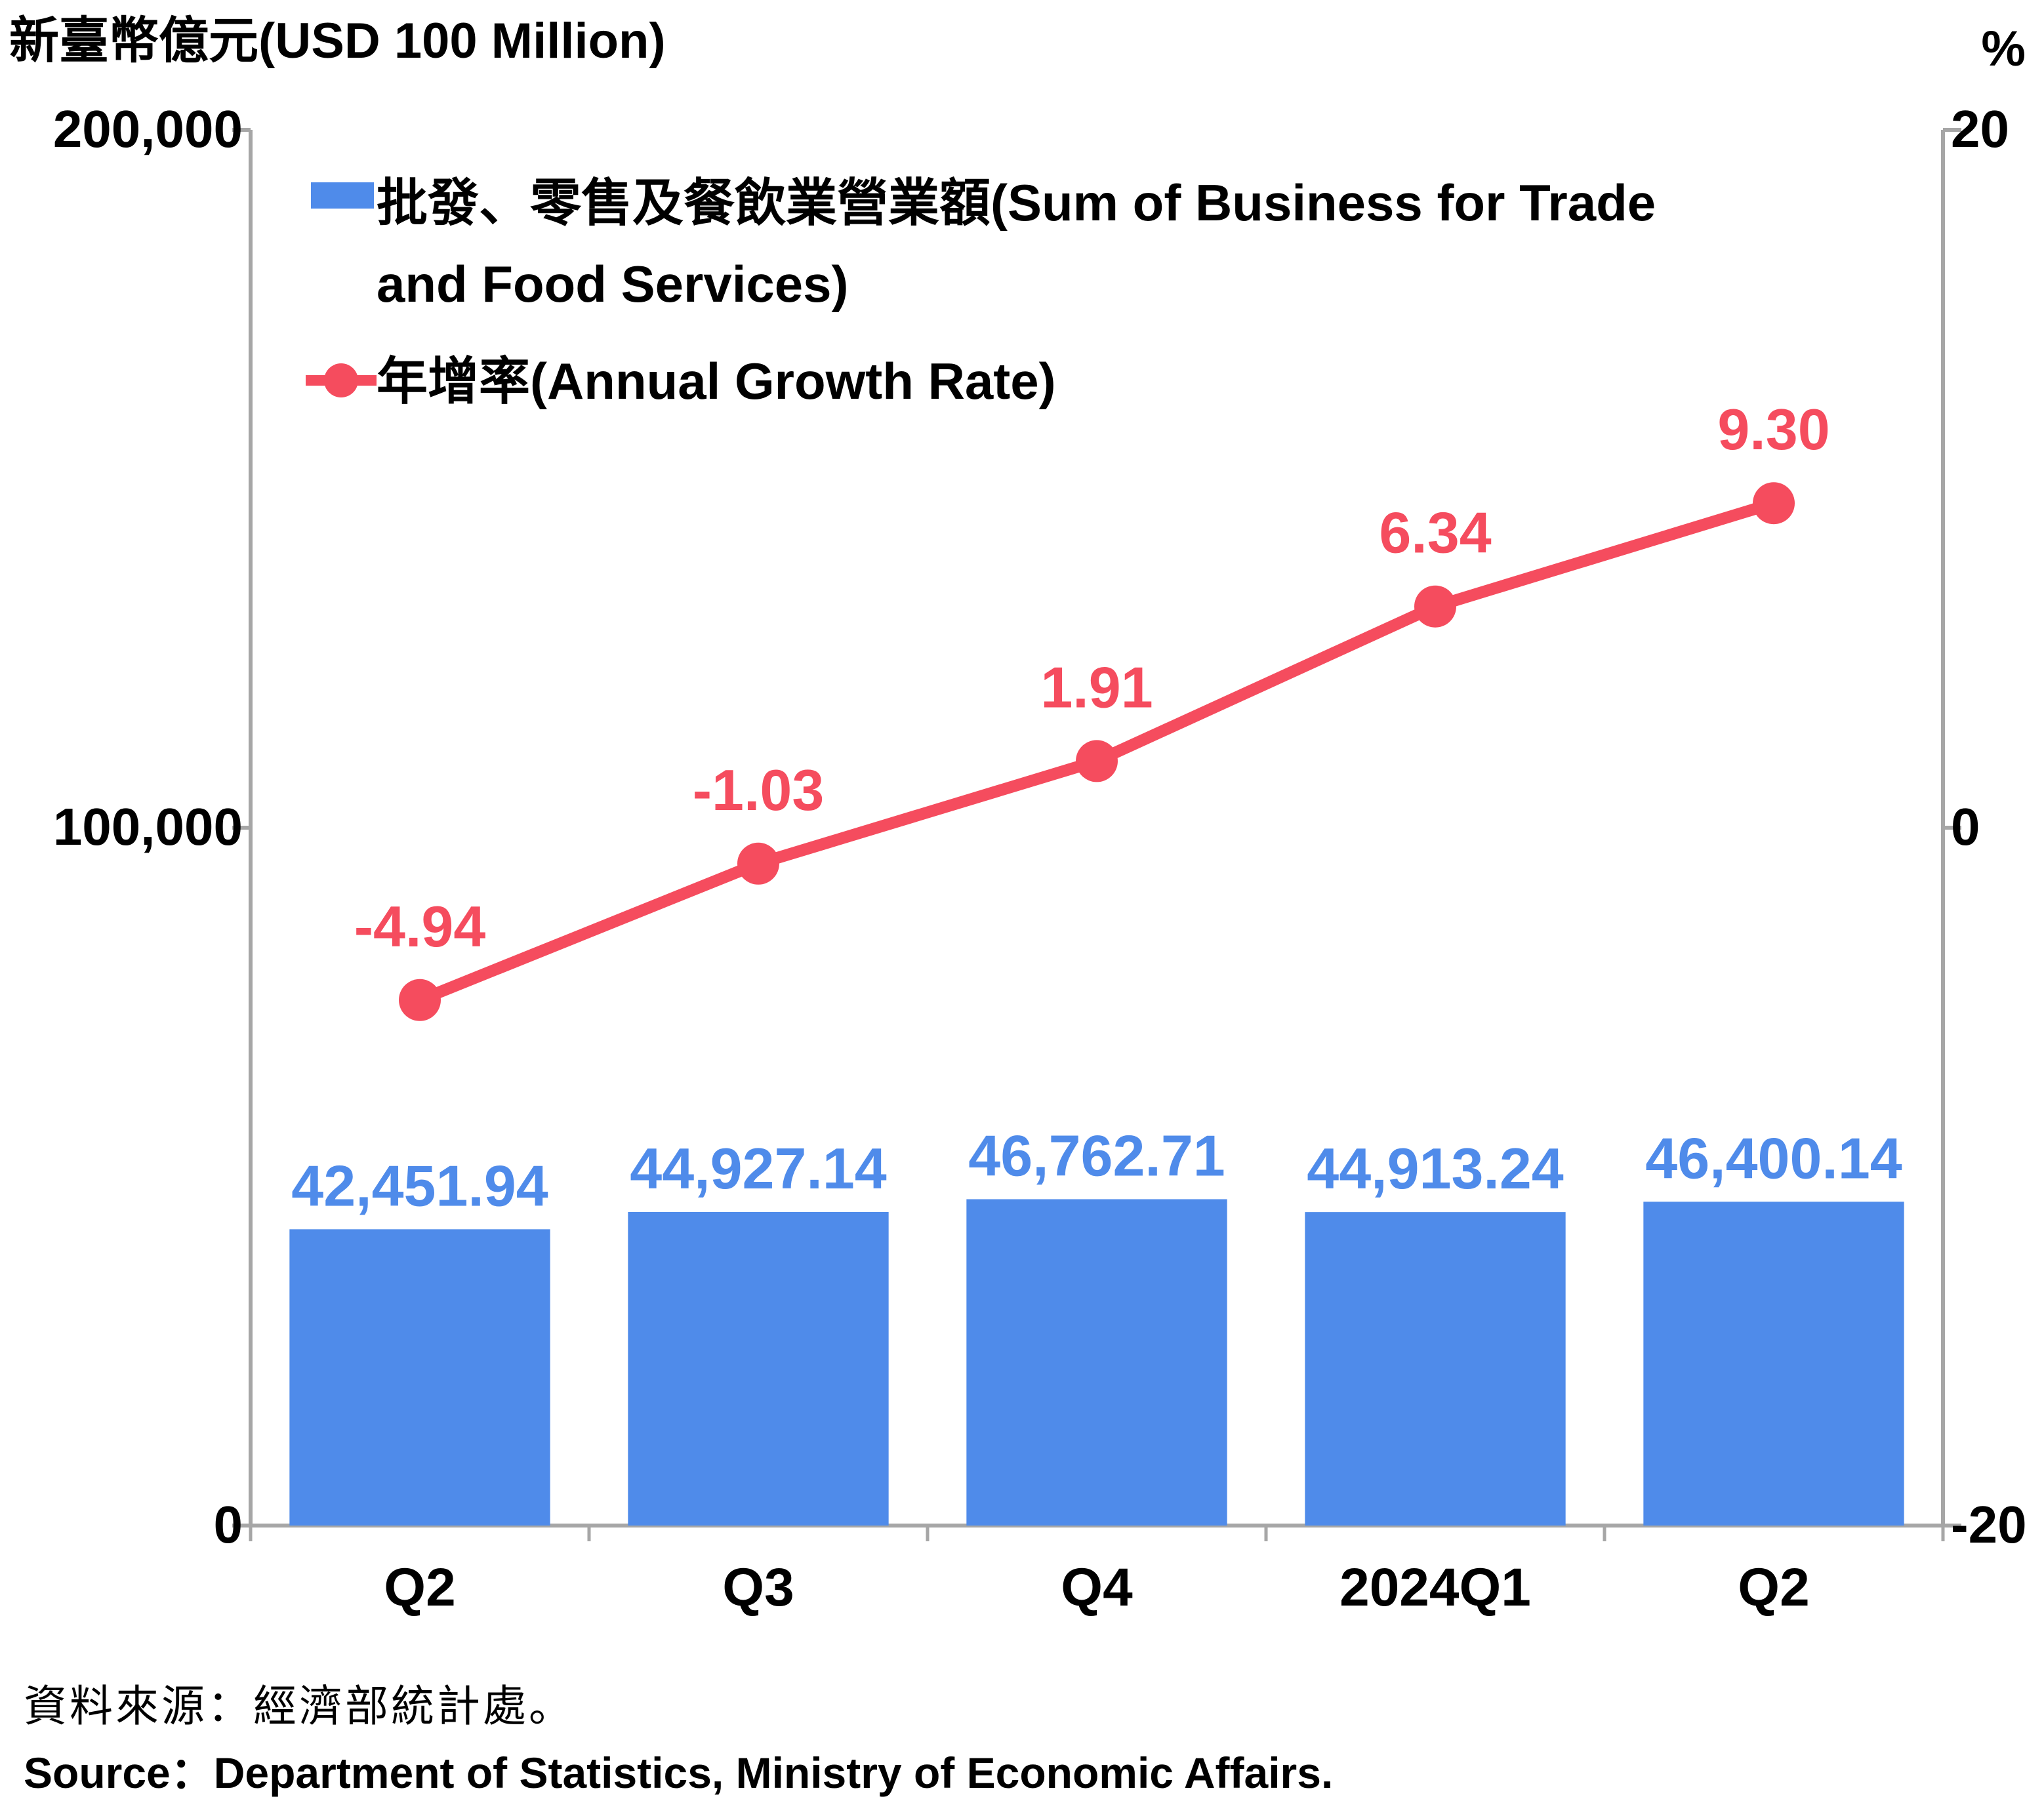 This screenshot has height=1801, width=2044. I want to click on legend-bar-swatch, so click(342, 195).